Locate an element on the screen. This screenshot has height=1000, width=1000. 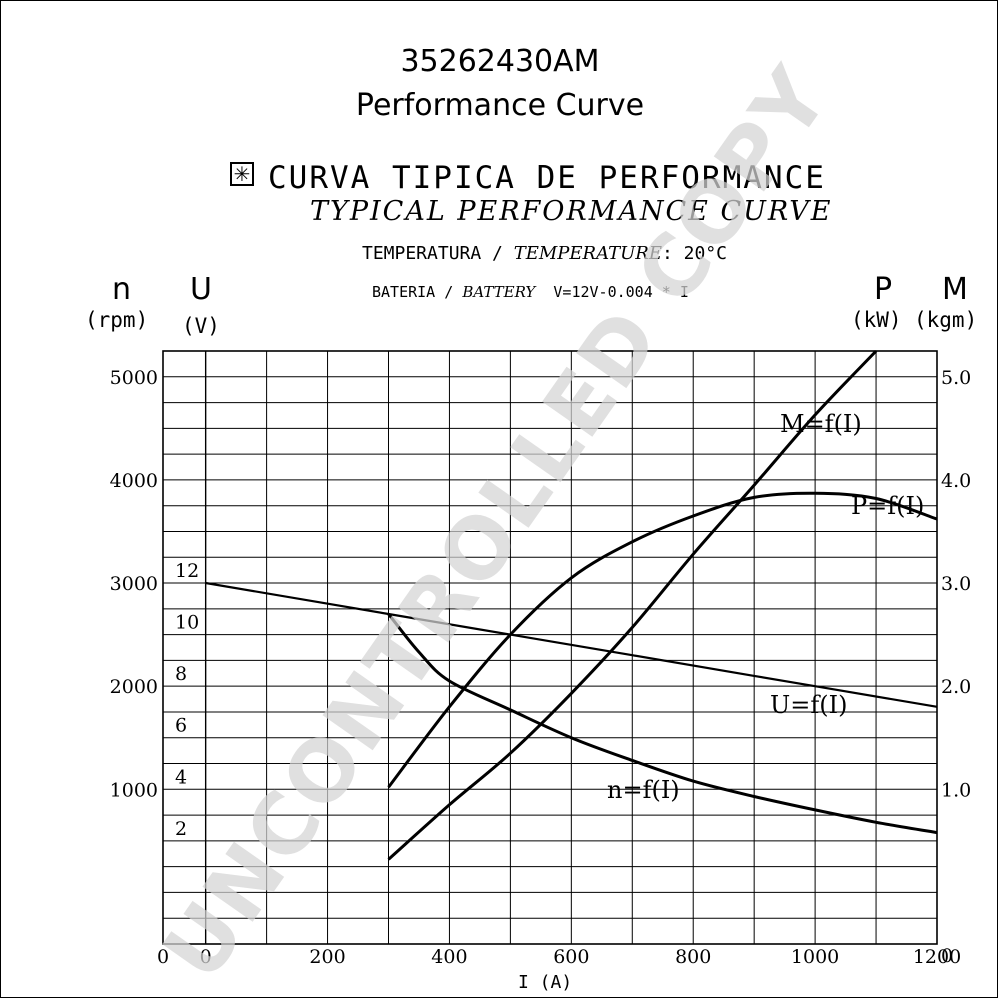
temperature-label-en: TEMPERATURE is located at coordinates (587, 253).